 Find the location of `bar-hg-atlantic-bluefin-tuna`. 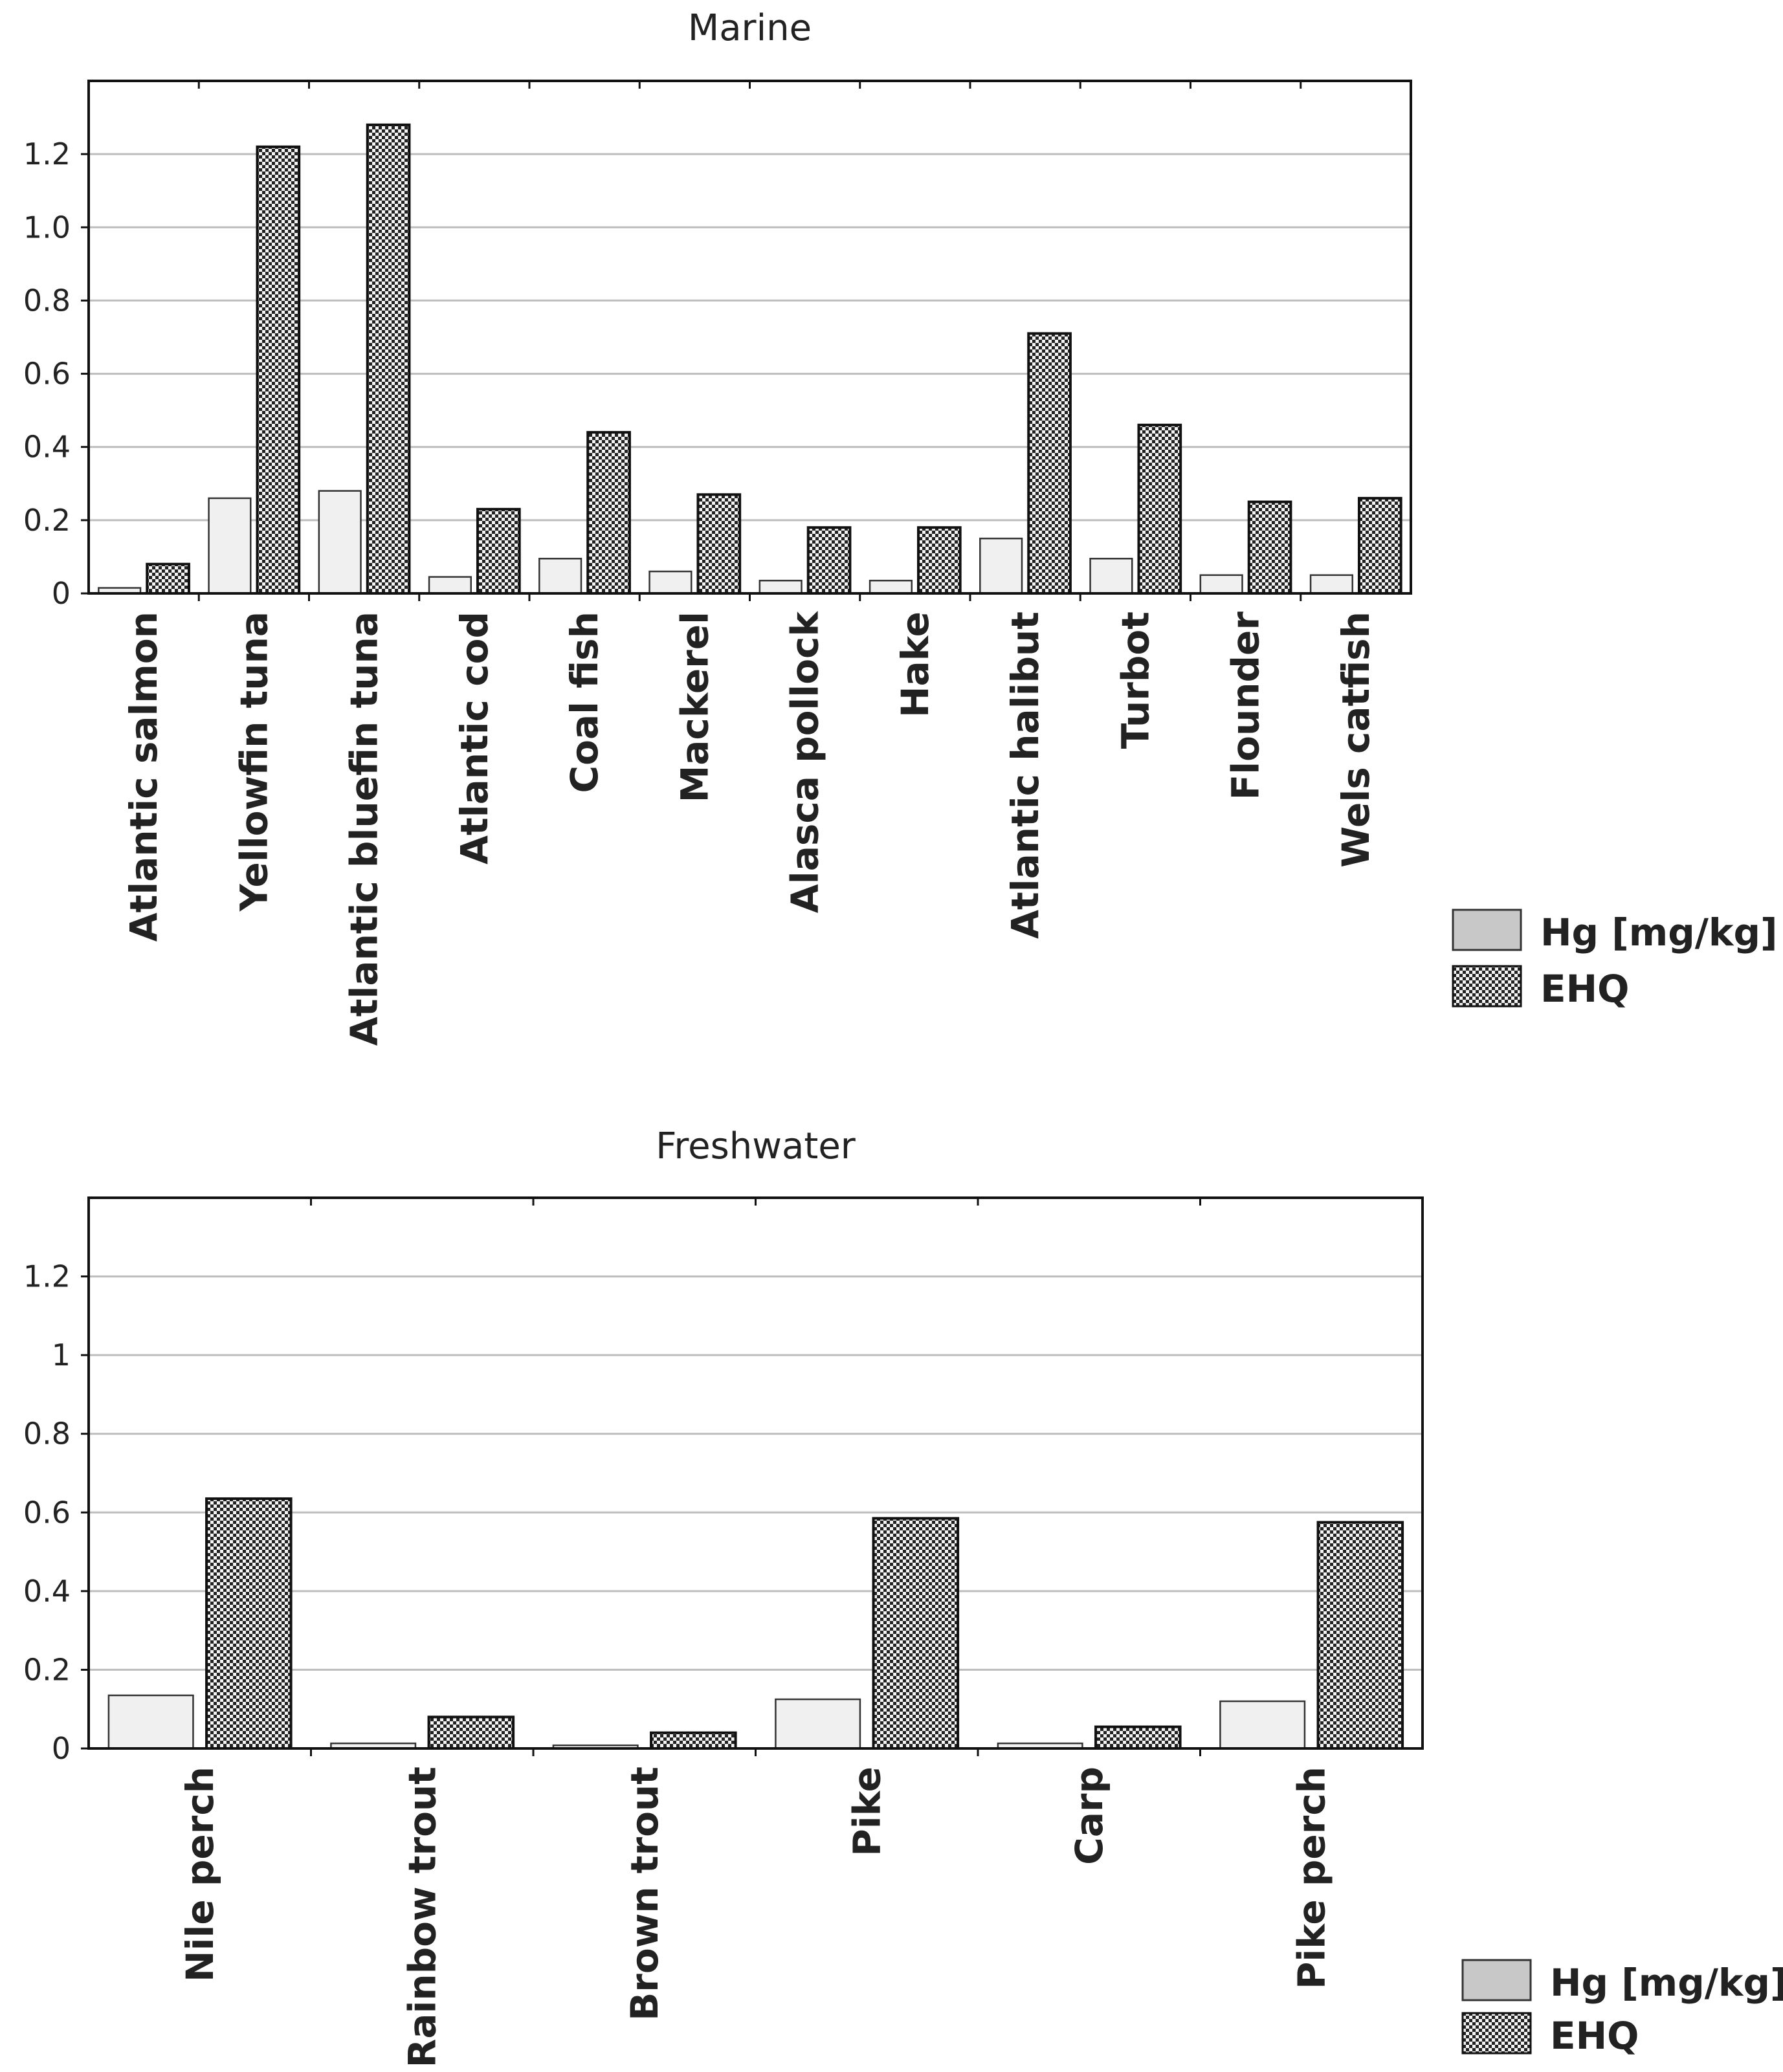

bar-hg-atlantic-bluefin-tuna is located at coordinates (340, 542).